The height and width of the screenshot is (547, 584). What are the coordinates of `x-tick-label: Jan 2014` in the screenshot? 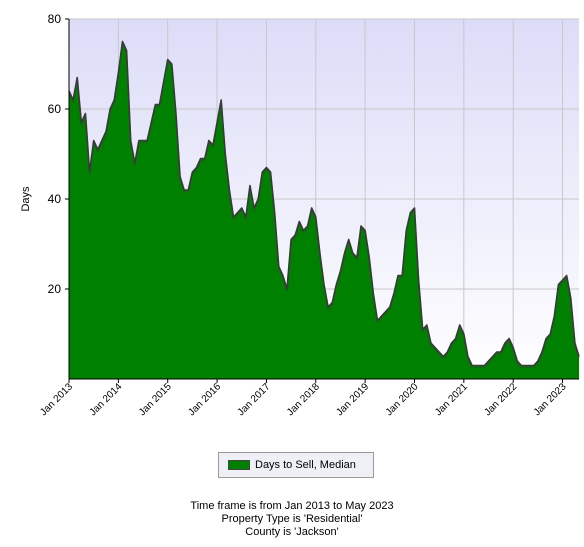 It's located at (106, 399).